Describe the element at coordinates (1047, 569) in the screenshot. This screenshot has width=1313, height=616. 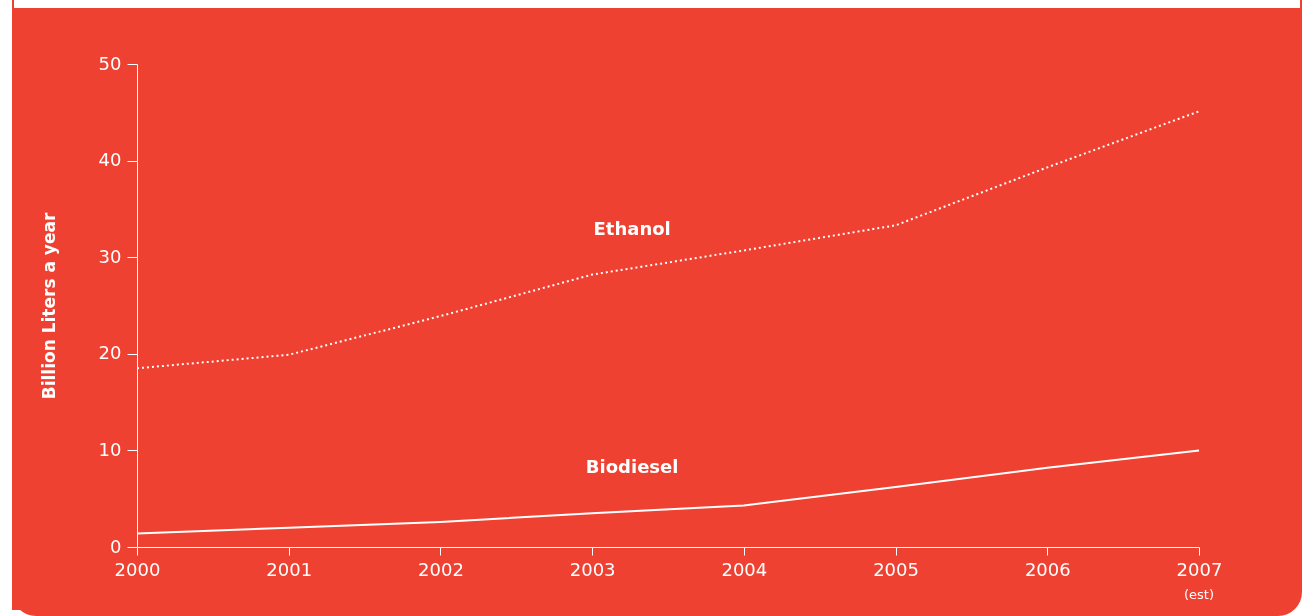
I see `x-tick-label: 2006` at that location.